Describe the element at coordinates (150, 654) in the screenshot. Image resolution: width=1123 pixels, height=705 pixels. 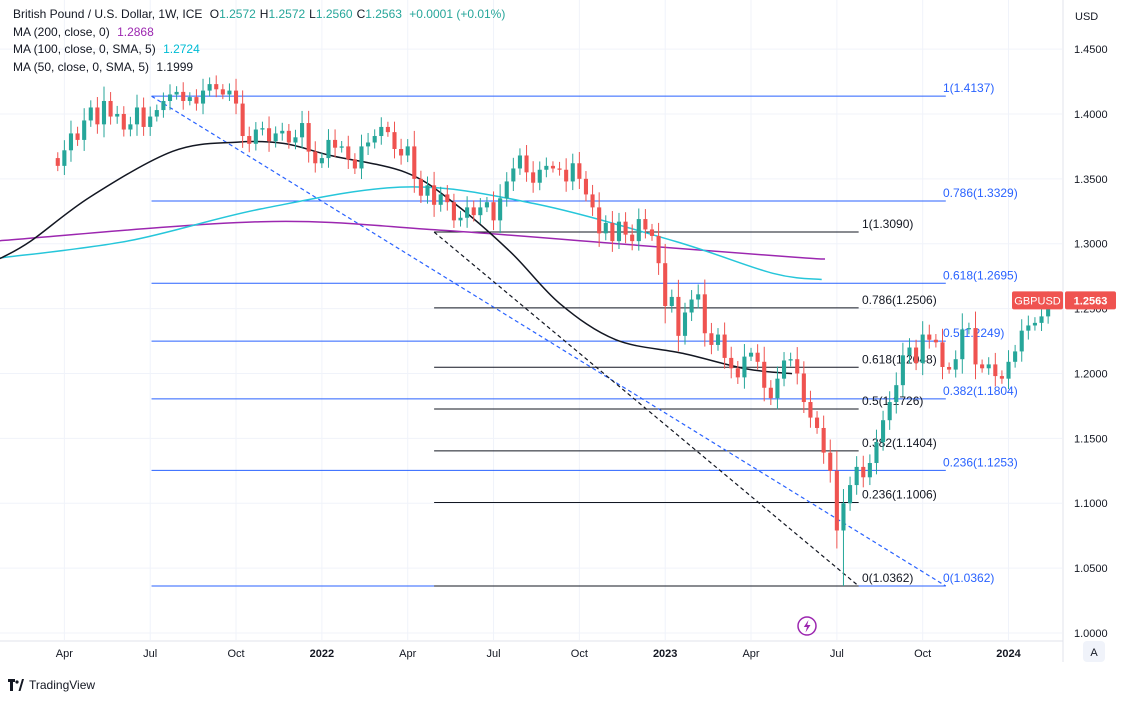
I see `time-tick-label: Jul` at that location.